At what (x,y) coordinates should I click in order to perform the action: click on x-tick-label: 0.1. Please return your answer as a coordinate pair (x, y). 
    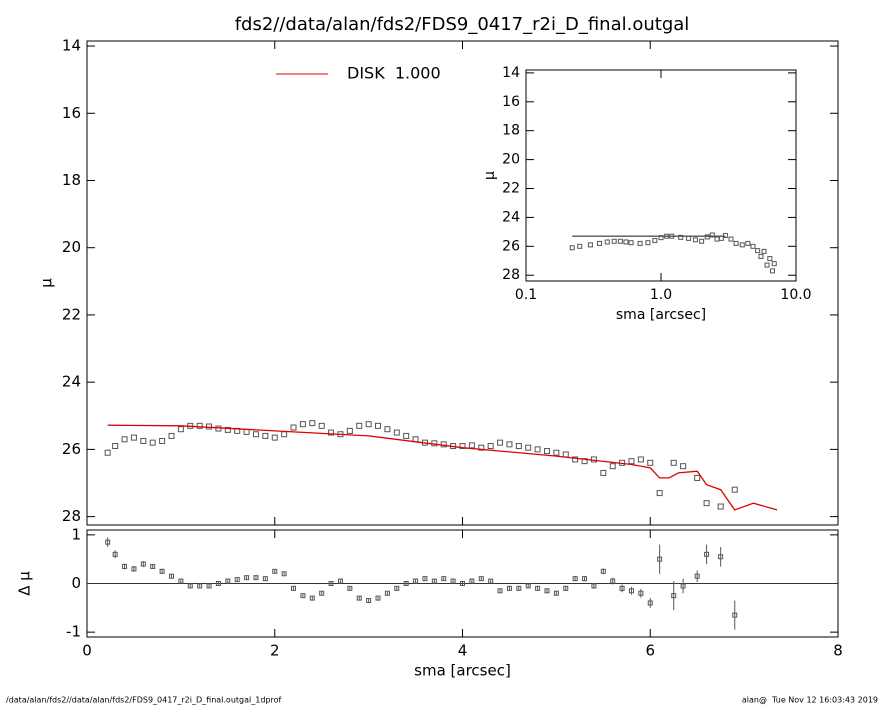
    Looking at the image, I should click on (526, 295).